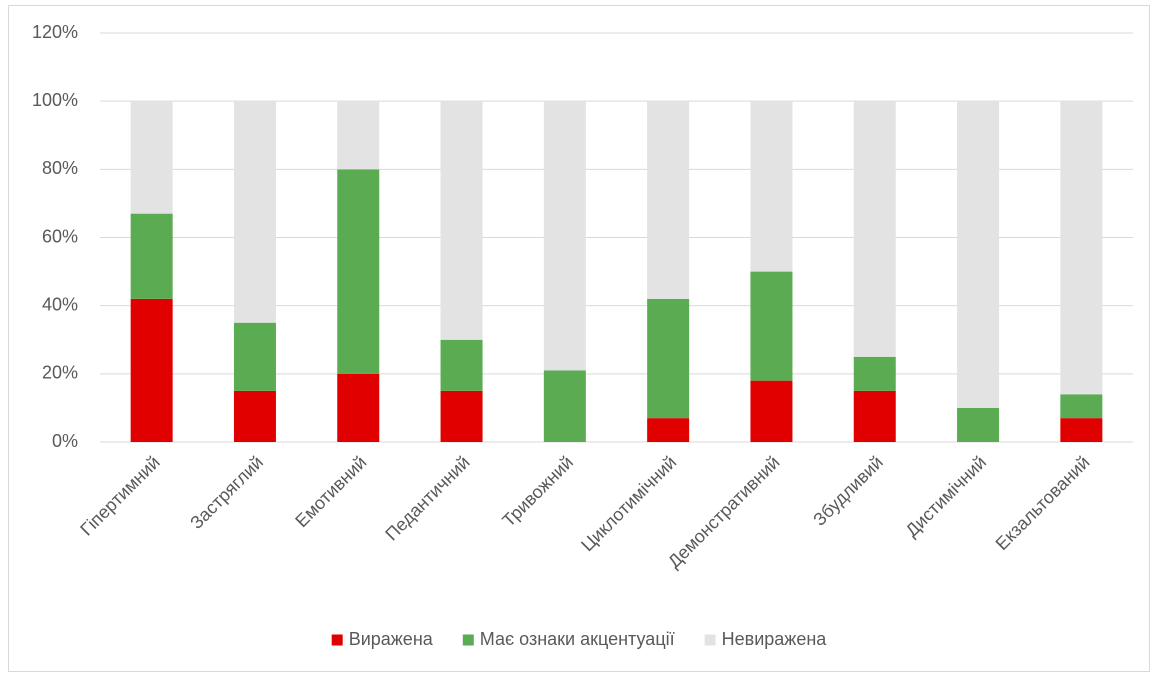 The image size is (1158, 685). Describe the element at coordinates (55, 32) in the screenshot. I see `y-tick-label: 120%` at that location.